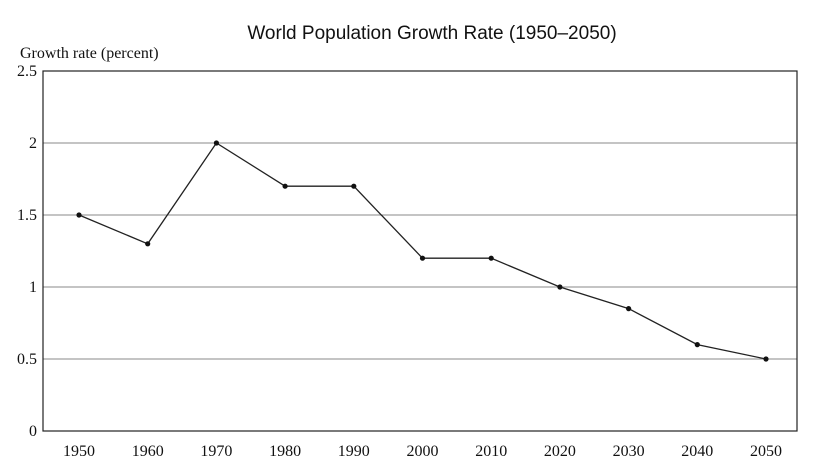 Image resolution: width=827 pixels, height=476 pixels. Describe the element at coordinates (629, 451) in the screenshot. I see `x-tick-label: 2030` at that location.